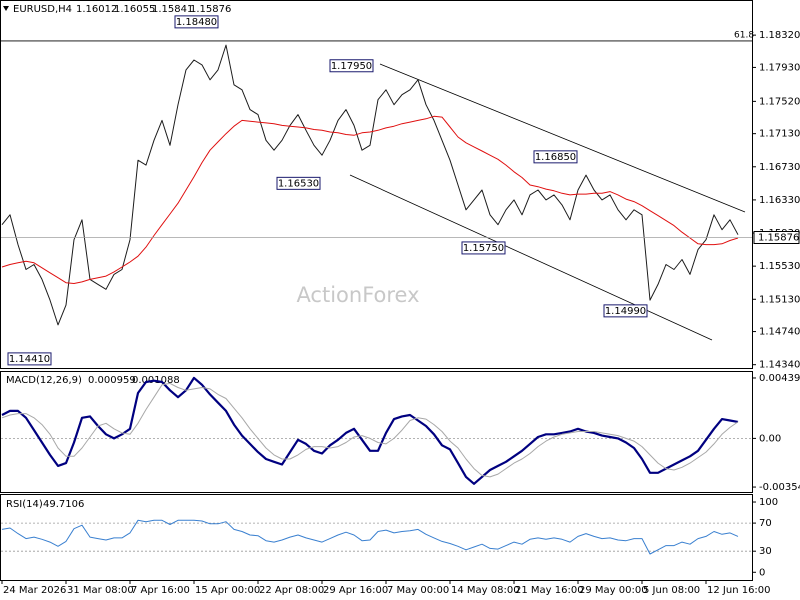  I want to click on fib-label: 61.8, so click(744, 35).